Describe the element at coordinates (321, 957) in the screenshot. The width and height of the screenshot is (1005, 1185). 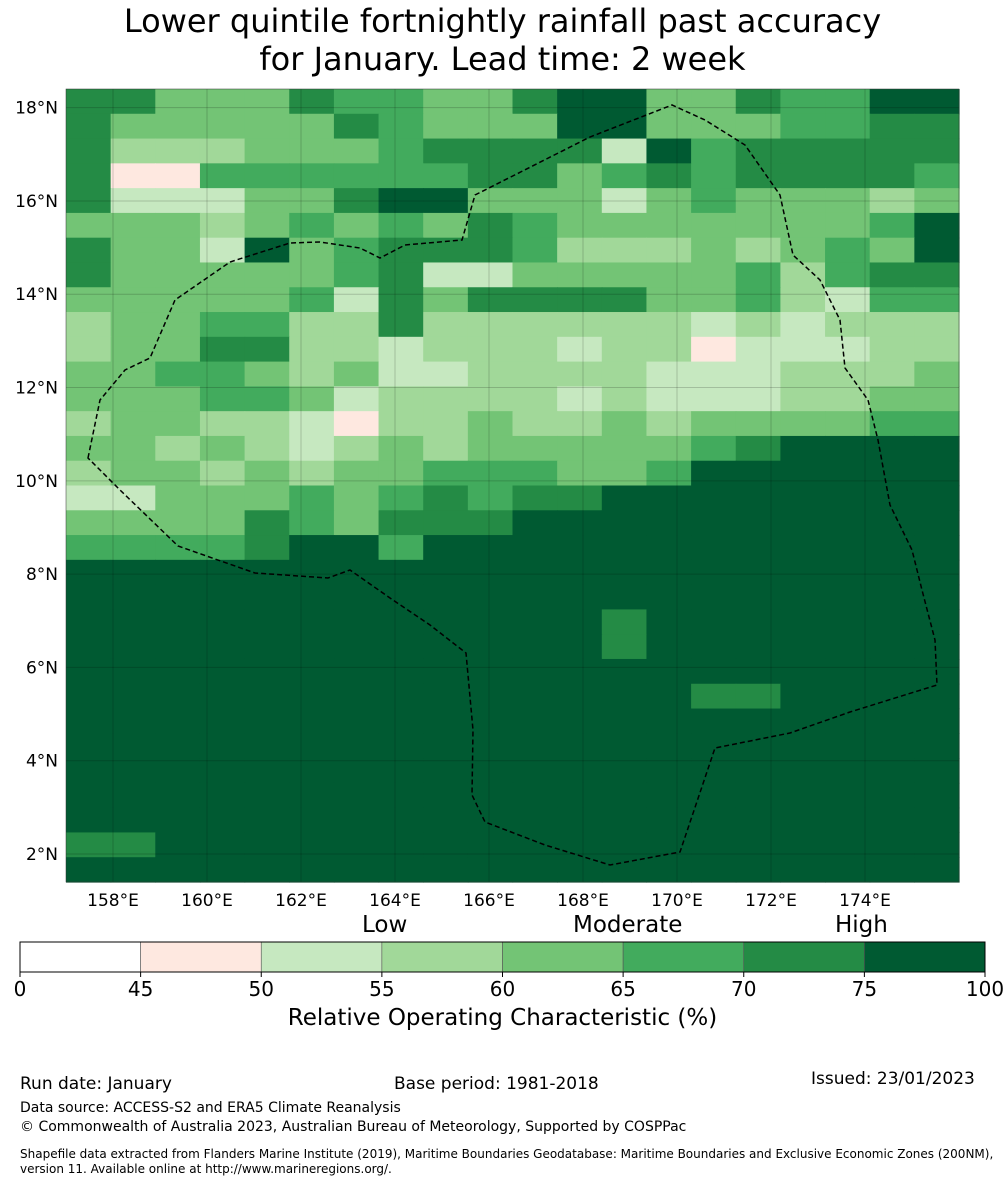
I see `colorbar-segment` at that location.